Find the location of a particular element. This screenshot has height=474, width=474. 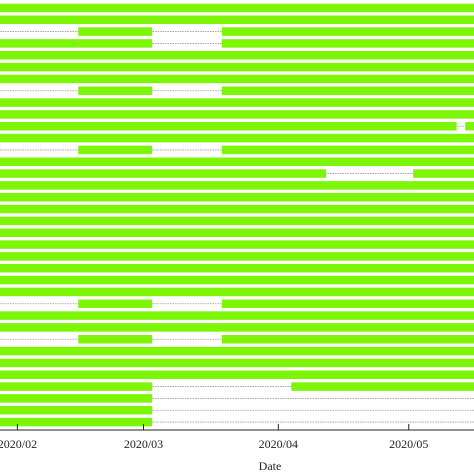

x-axis-ticks: 2020/02 2020/03 2020/04 2020/05 is located at coordinates (214, 437).